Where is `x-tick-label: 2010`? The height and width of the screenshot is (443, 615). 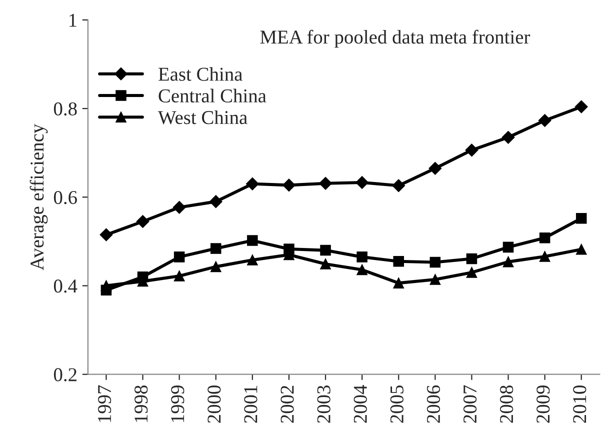 x-tick-label: 2010 is located at coordinates (579, 404).